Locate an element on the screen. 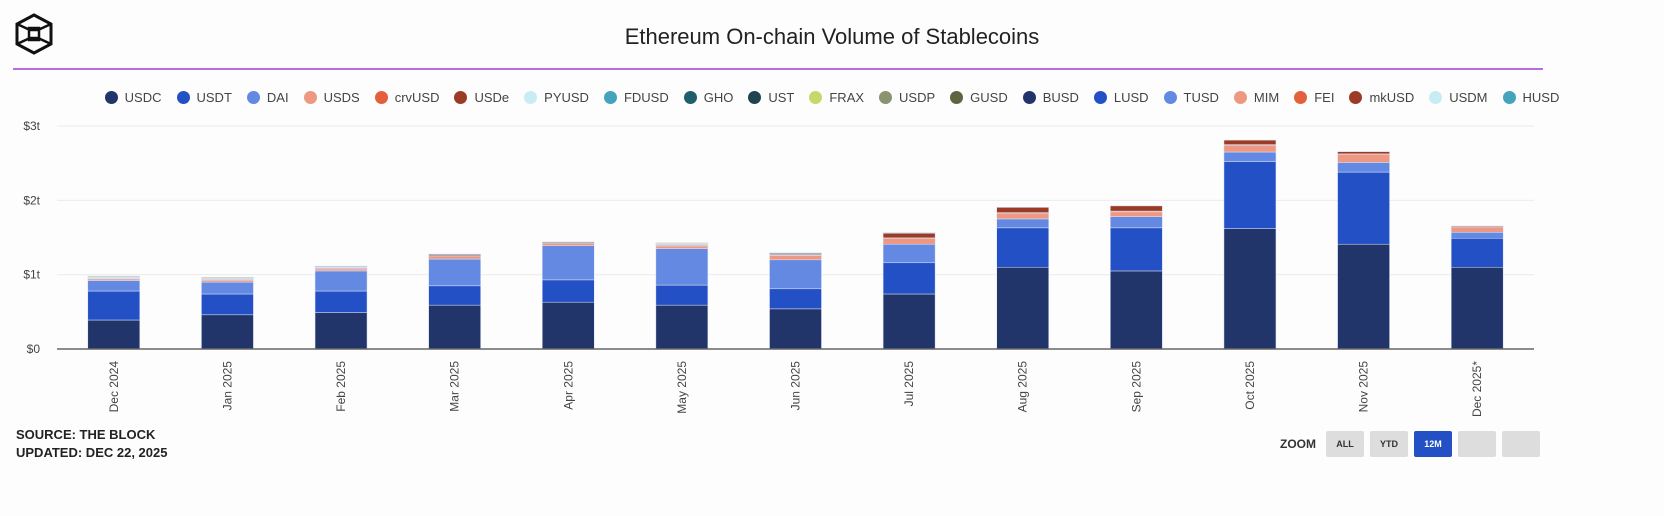  legend-item-pyusd: PYUSD is located at coordinates (556, 97).